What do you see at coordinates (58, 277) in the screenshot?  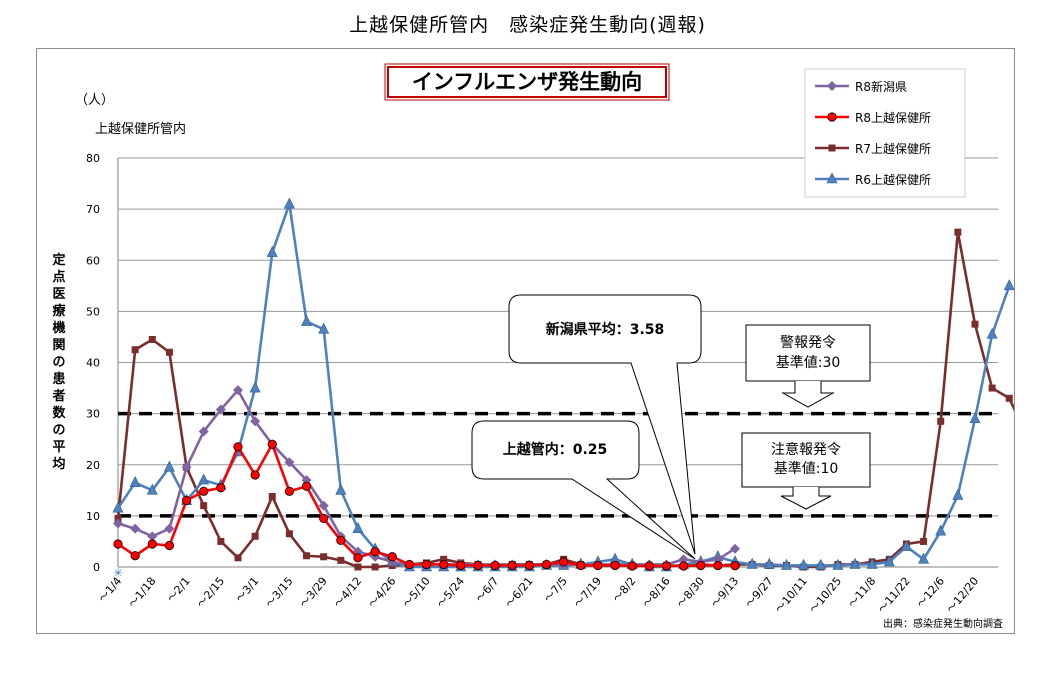 I see `y-axis-label-char: 点` at bounding box center [58, 277].